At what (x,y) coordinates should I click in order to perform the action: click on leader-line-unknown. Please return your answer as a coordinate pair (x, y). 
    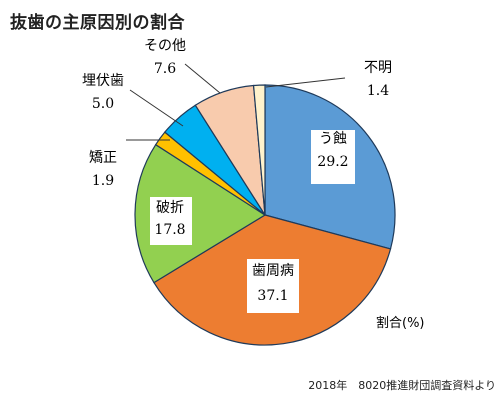
    Looking at the image, I should click on (305, 82).